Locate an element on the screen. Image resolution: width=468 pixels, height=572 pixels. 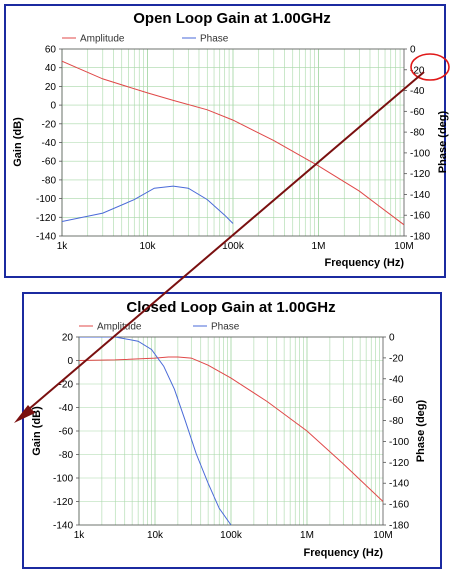
open-loop-title: Open Loop Gain at 1.00GHz is located at coordinates (232, 18).